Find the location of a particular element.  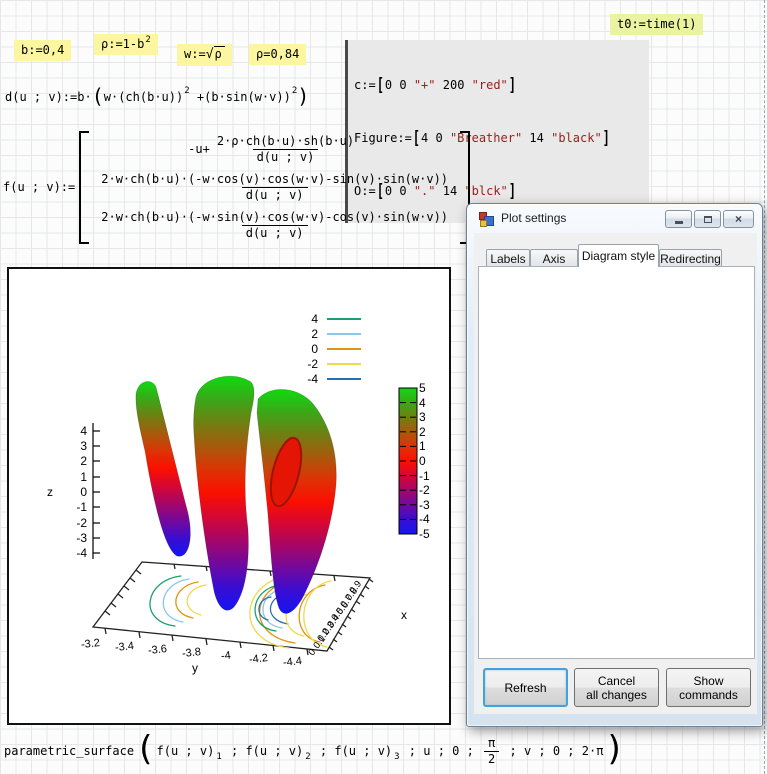

close-button: × is located at coordinates (738, 219).